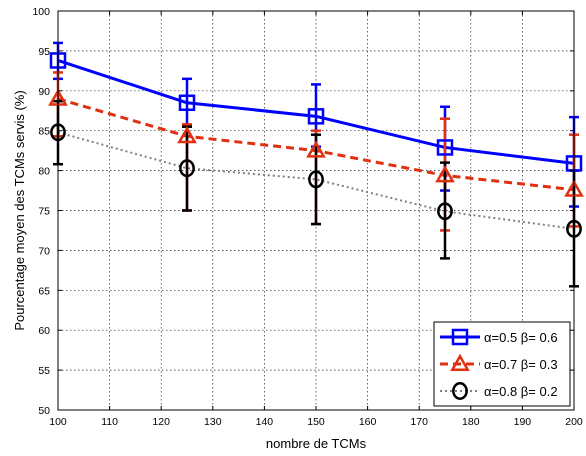  I want to click on x-tick-label: 180, so click(471, 422).